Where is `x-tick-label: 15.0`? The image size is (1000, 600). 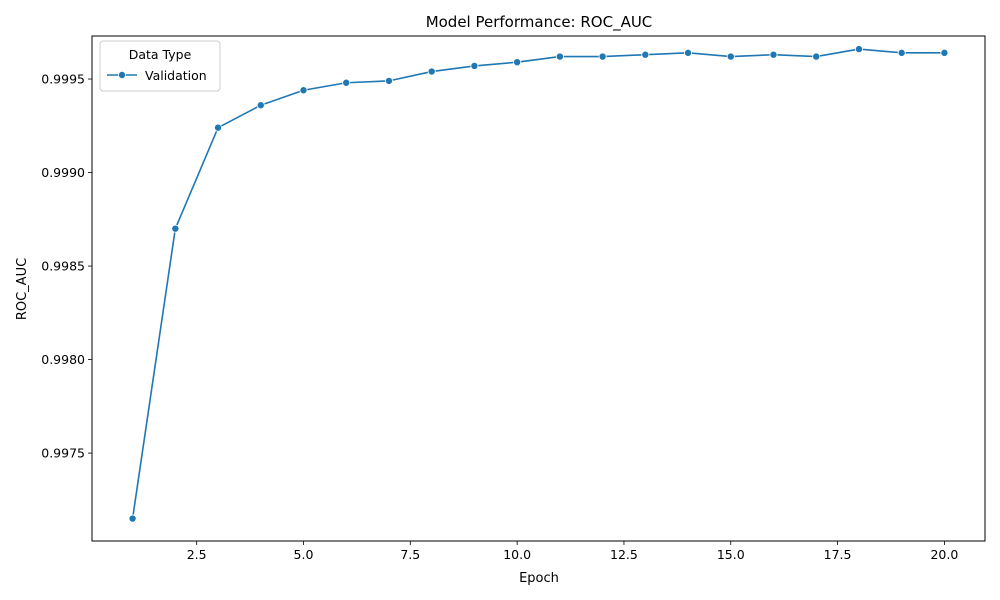
x-tick-label: 15.0 is located at coordinates (731, 554).